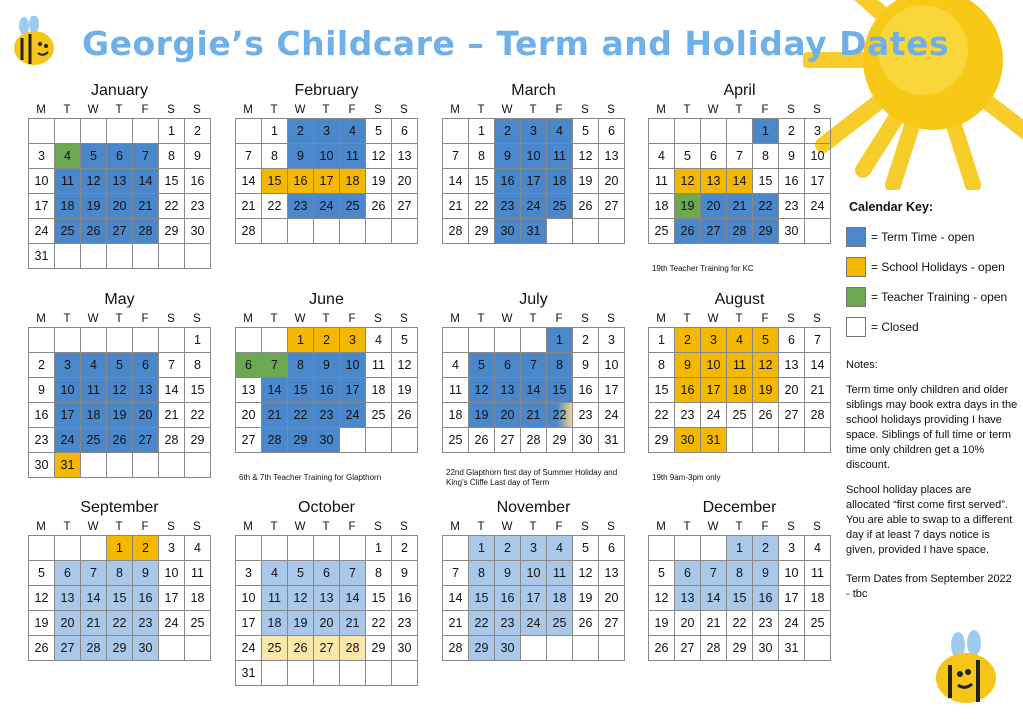 This screenshot has height=721, width=1023. What do you see at coordinates (818, 598) in the screenshot?
I see `day-cell: 18` at bounding box center [818, 598].